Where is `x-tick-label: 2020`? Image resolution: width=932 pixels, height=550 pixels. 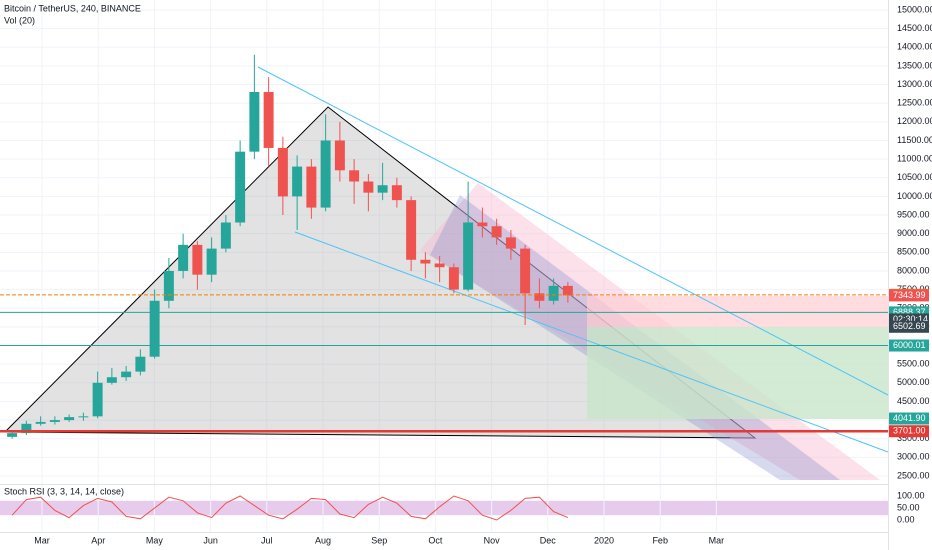 x-tick-label: 2020 is located at coordinates (604, 540).